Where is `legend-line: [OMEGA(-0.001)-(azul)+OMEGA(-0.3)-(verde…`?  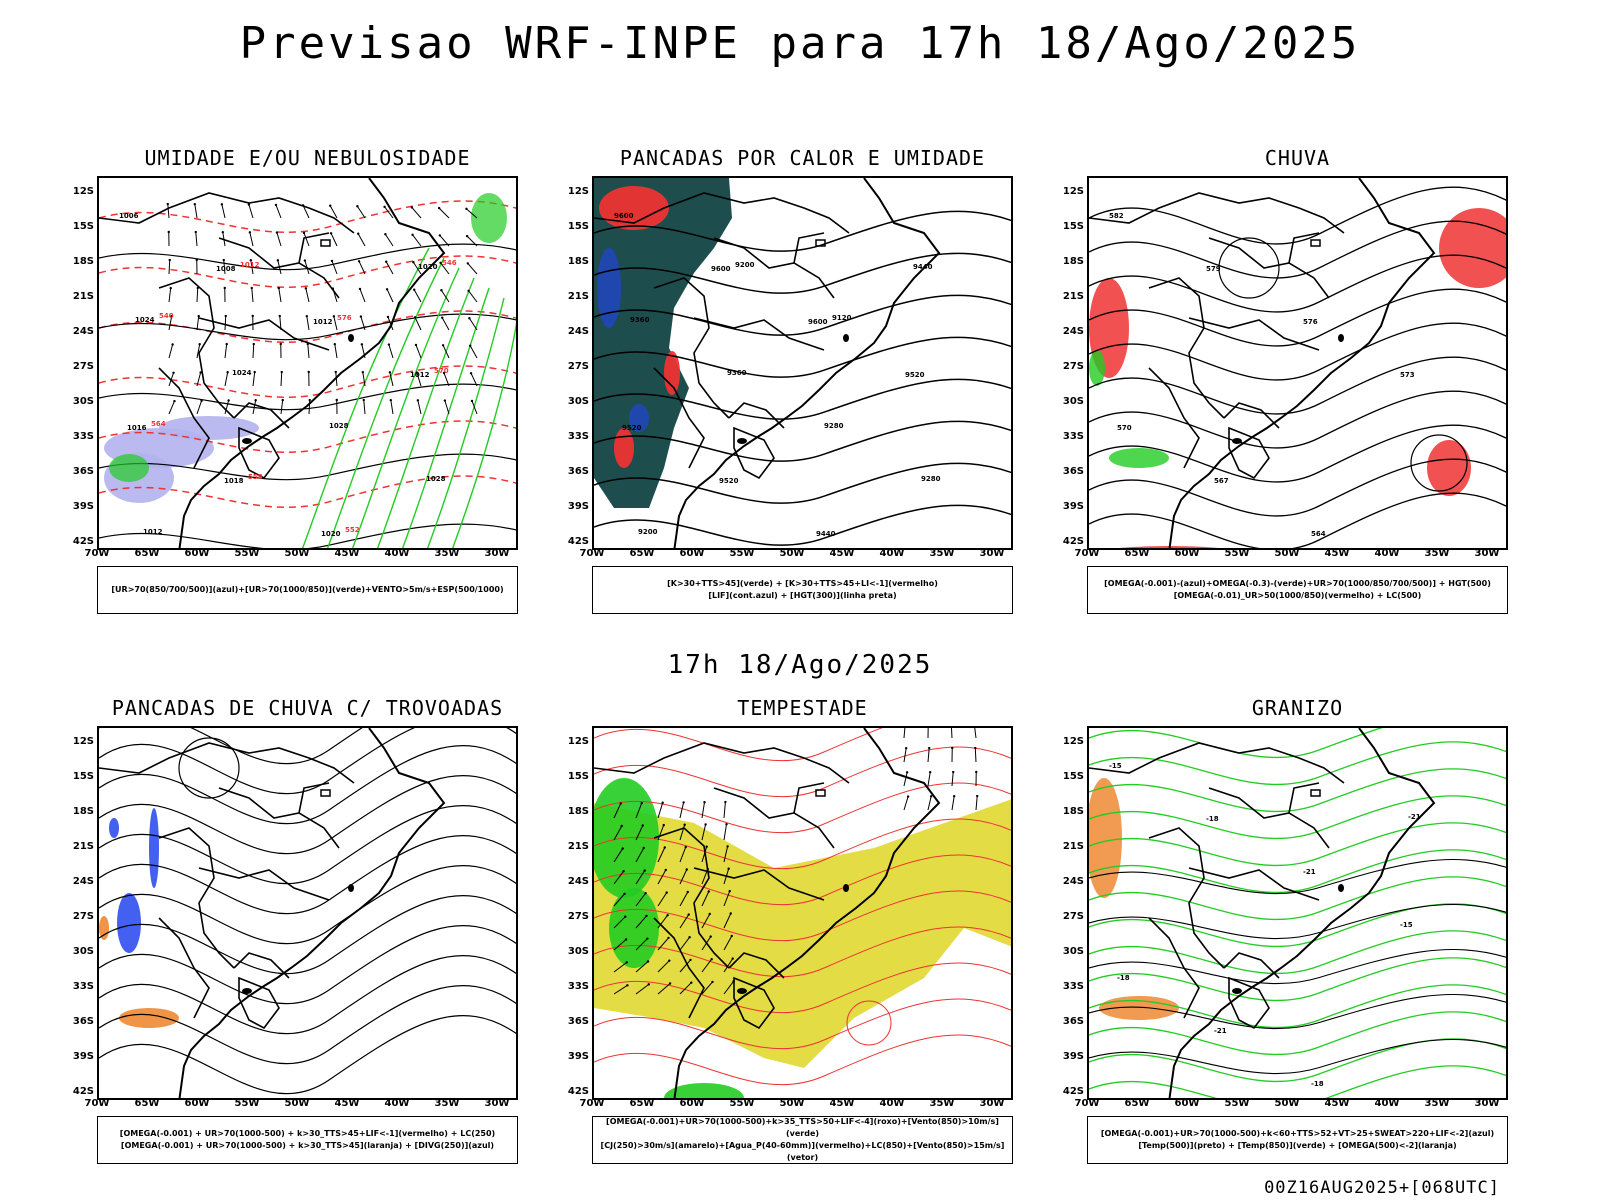 legend-line: [OMEGA(-0.001)-(azul)+OMEGA(-0.3)-(verde… is located at coordinates (1297, 583).